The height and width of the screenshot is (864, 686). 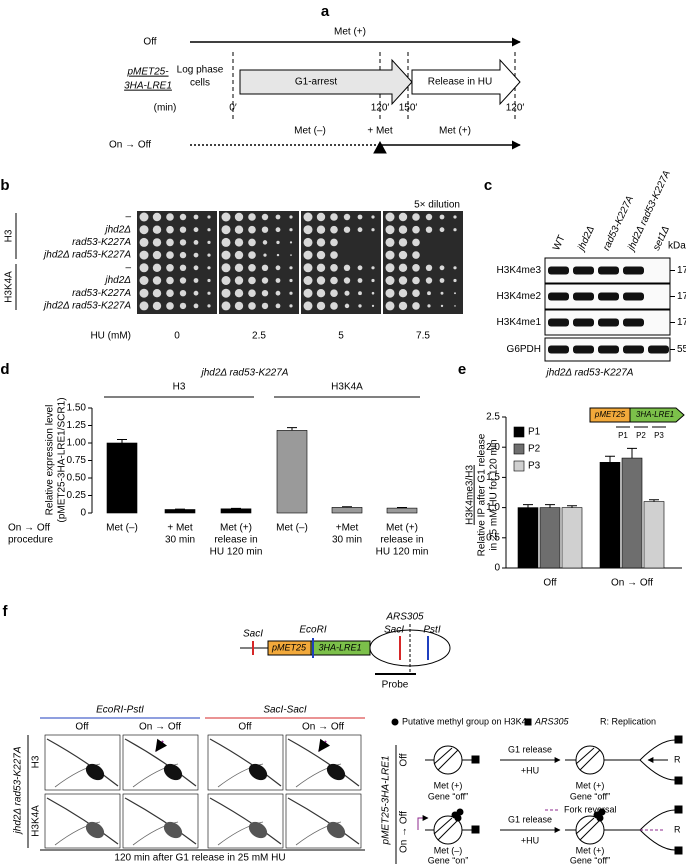 What do you see at coordinates (101, 242) in the screenshot?
I see `label: rad53-K227A` at bounding box center [101, 242].